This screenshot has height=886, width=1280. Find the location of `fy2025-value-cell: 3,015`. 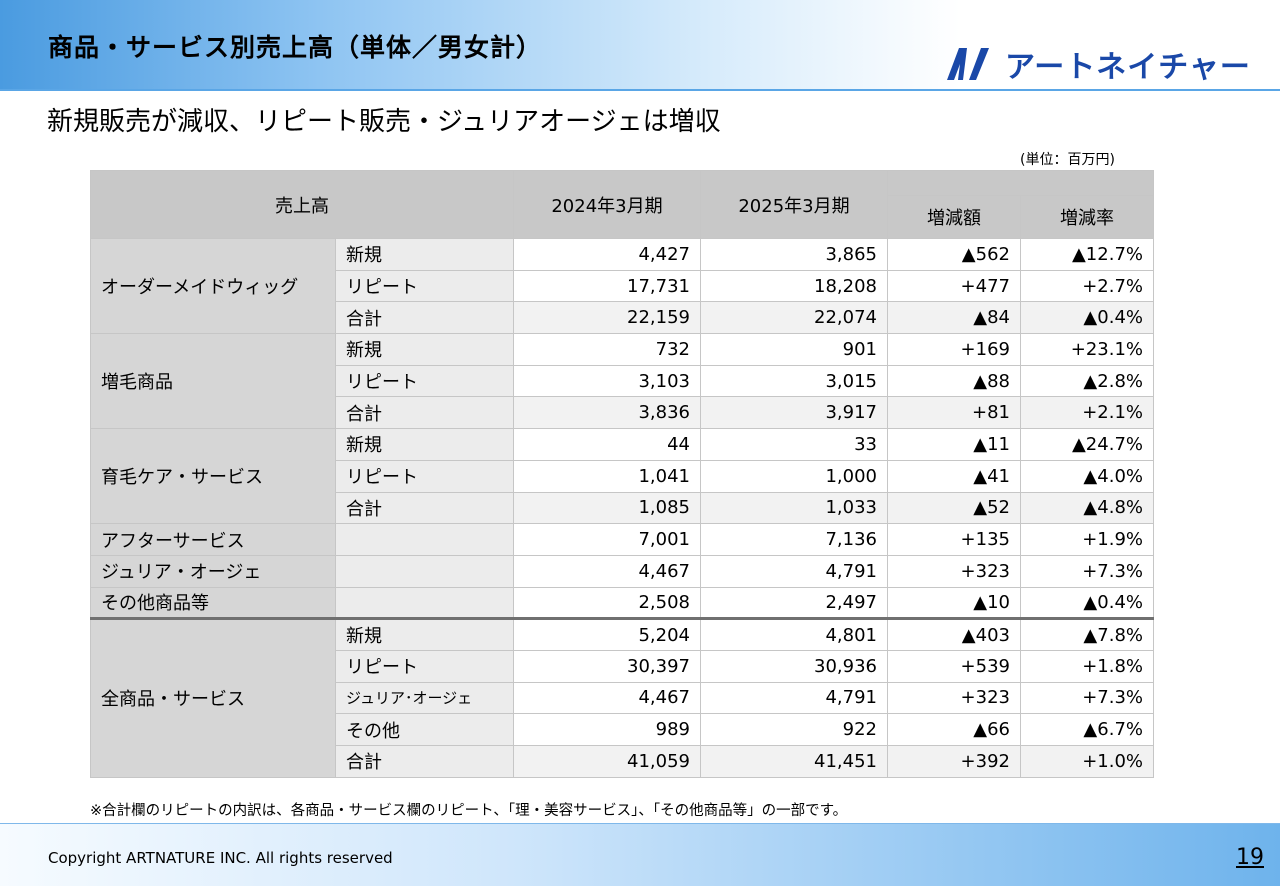

fy2025-value-cell: 3,015 is located at coordinates (794, 381).